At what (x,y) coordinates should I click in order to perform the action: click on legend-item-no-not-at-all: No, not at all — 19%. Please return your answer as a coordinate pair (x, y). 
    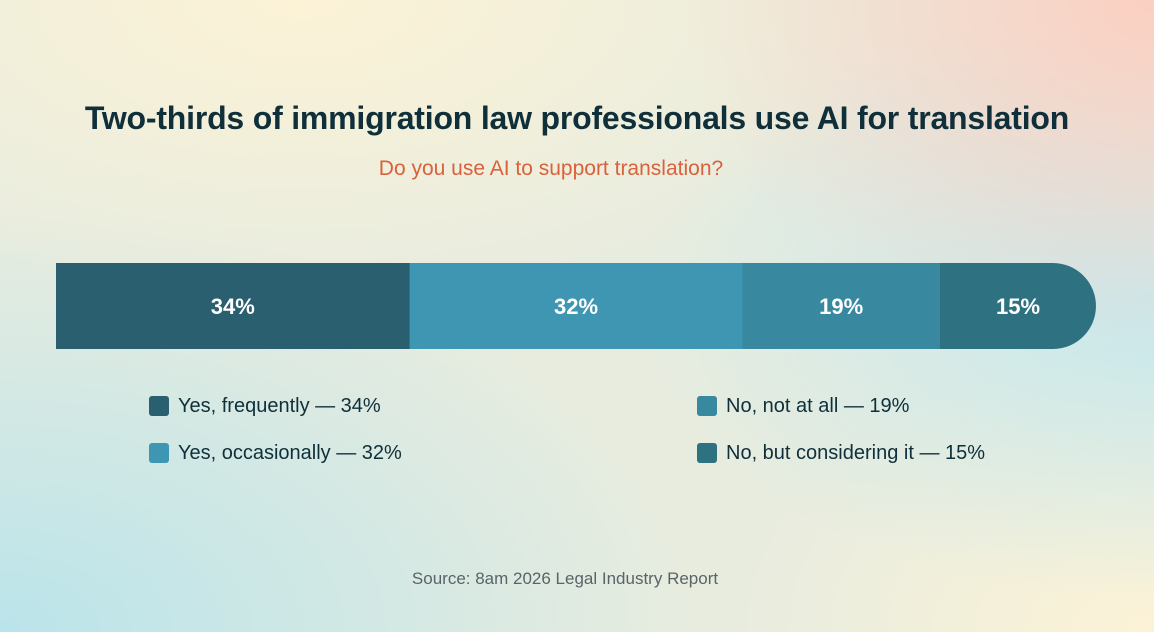
    Looking at the image, I should click on (803, 406).